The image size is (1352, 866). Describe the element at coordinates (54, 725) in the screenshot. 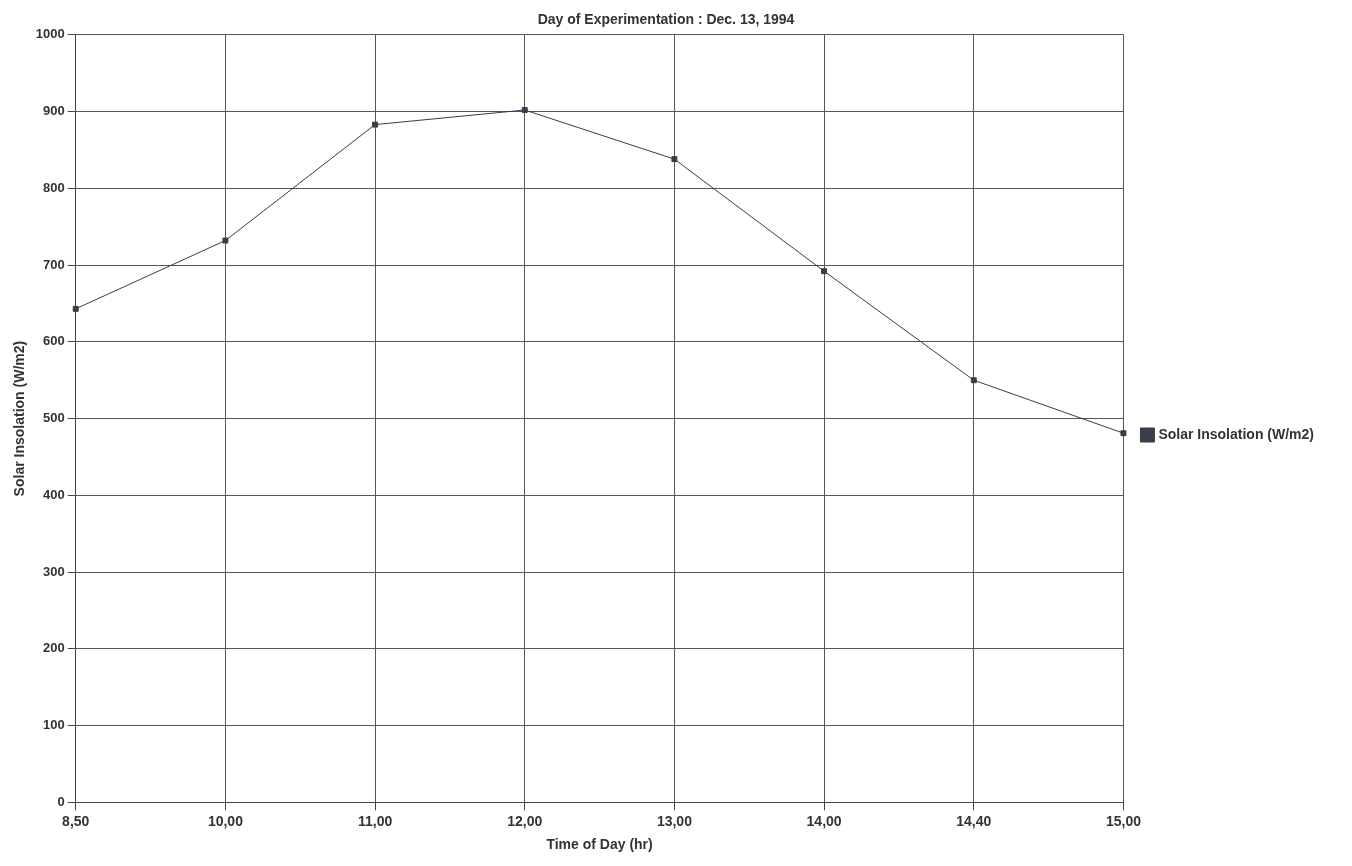

I see `y-tick-label: 100` at that location.